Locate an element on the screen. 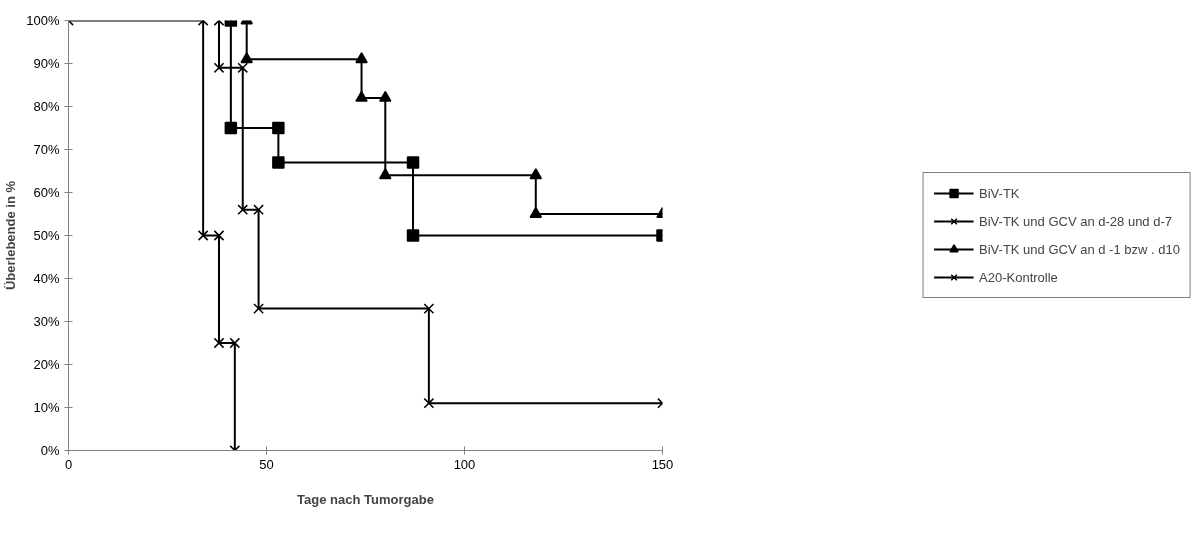  legend-label: BiV-TK is located at coordinates (999, 193).